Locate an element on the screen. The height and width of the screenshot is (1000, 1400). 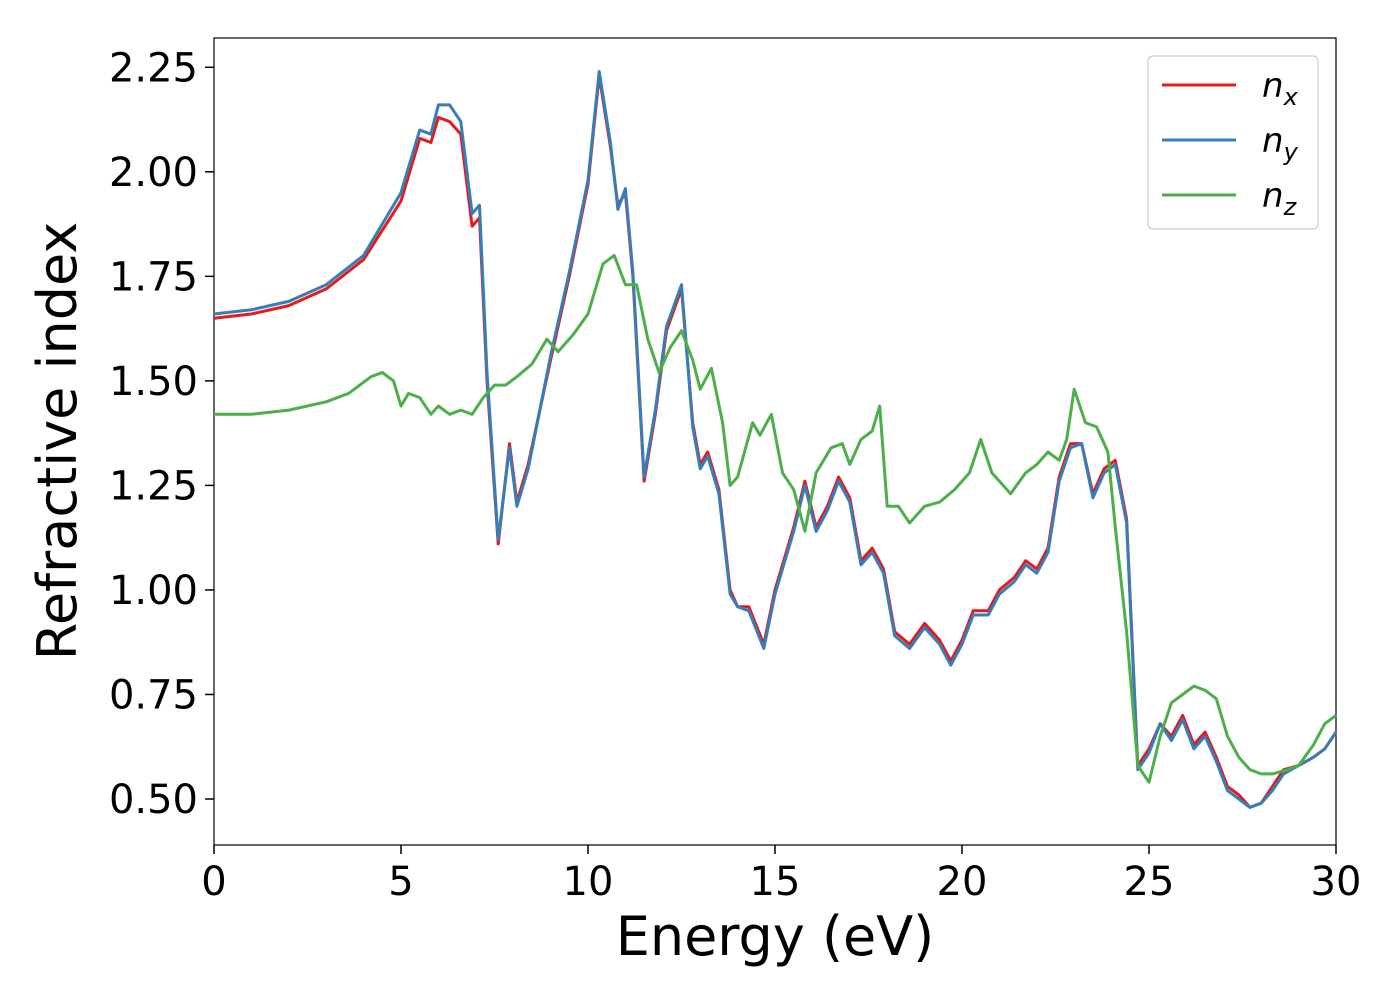
legend-label-n-y: ny is located at coordinates (1280, 143).